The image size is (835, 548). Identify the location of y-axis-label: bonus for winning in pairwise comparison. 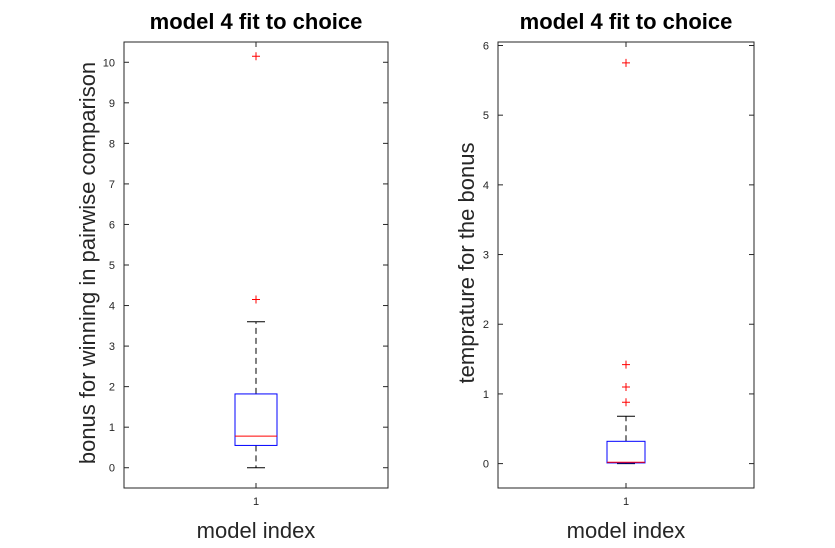
(87, 263).